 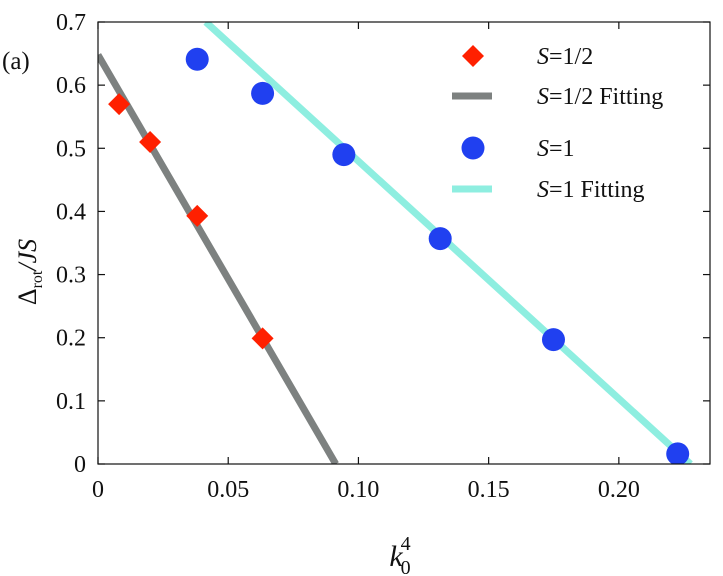 What do you see at coordinates (71, 23) in the screenshot?
I see `y-tick-label-7: 0.7` at bounding box center [71, 23].